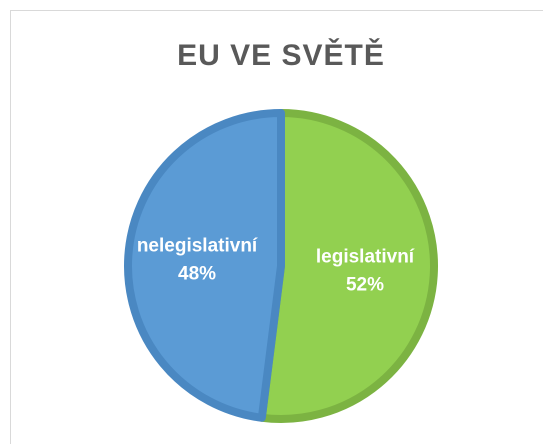 This screenshot has width=543, height=444. I want to click on slice-category-label: legislativní, so click(365, 256).